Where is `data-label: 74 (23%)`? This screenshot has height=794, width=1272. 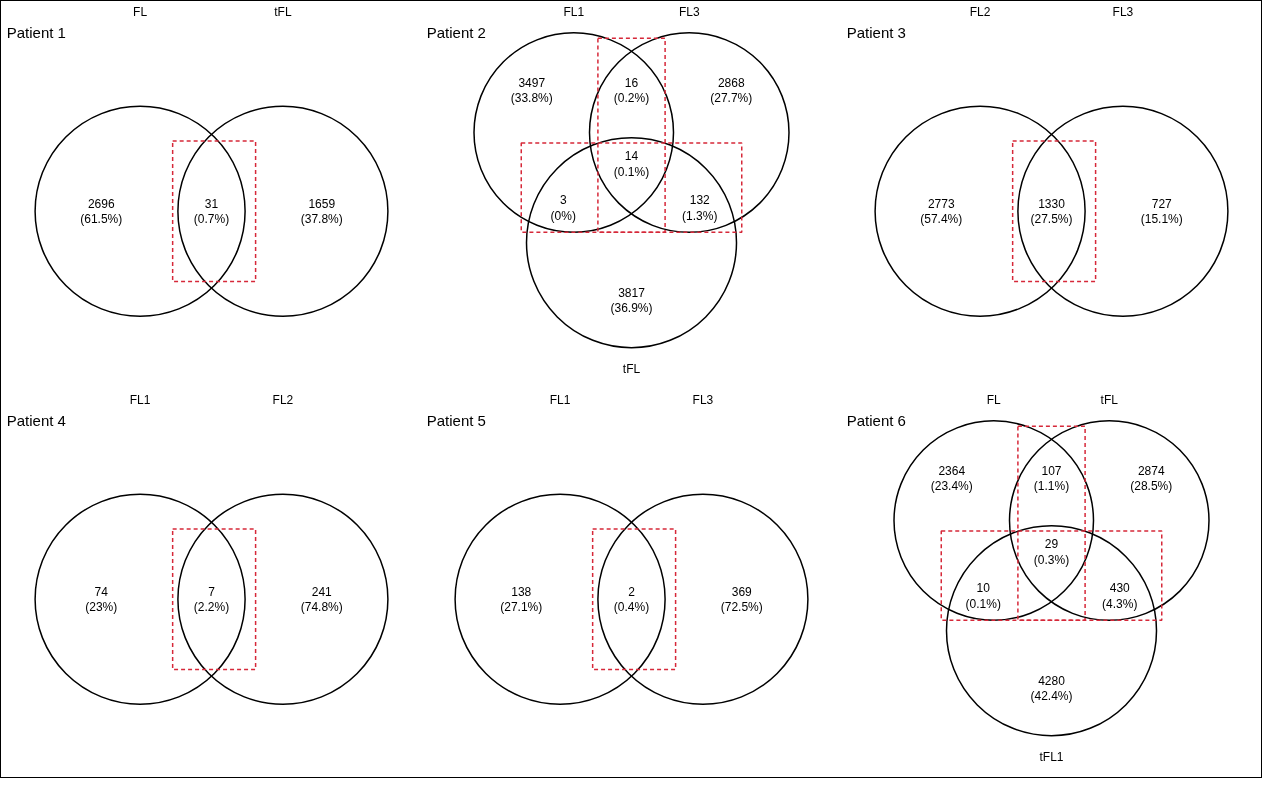
data-label: 74 (23%) is located at coordinates (101, 599).